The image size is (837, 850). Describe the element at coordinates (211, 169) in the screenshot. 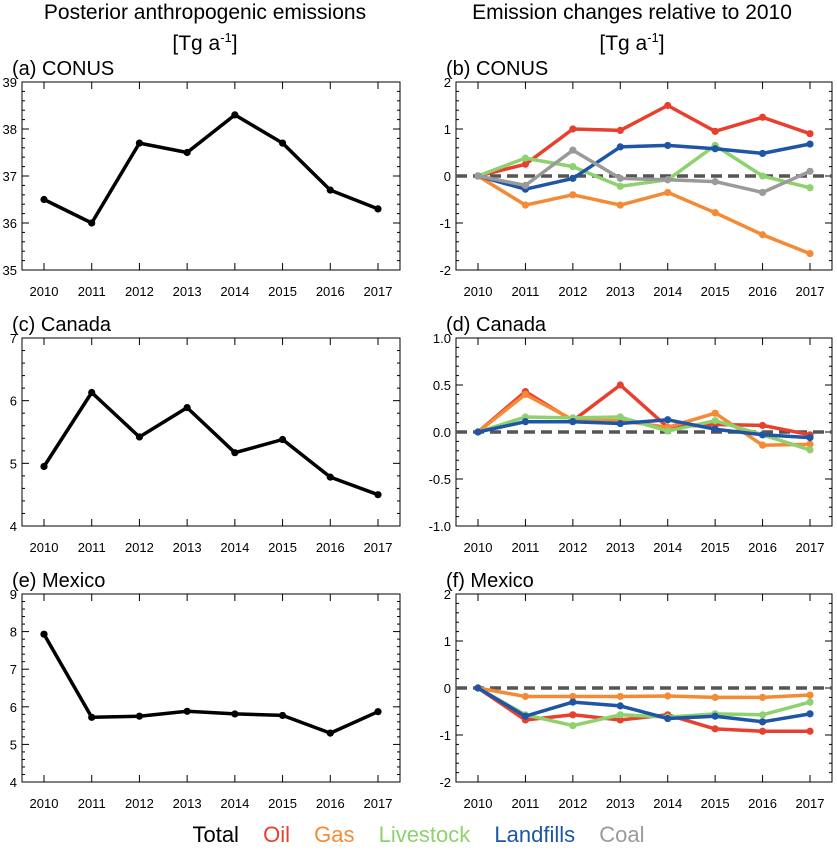

I see `series-line-total-a` at that location.